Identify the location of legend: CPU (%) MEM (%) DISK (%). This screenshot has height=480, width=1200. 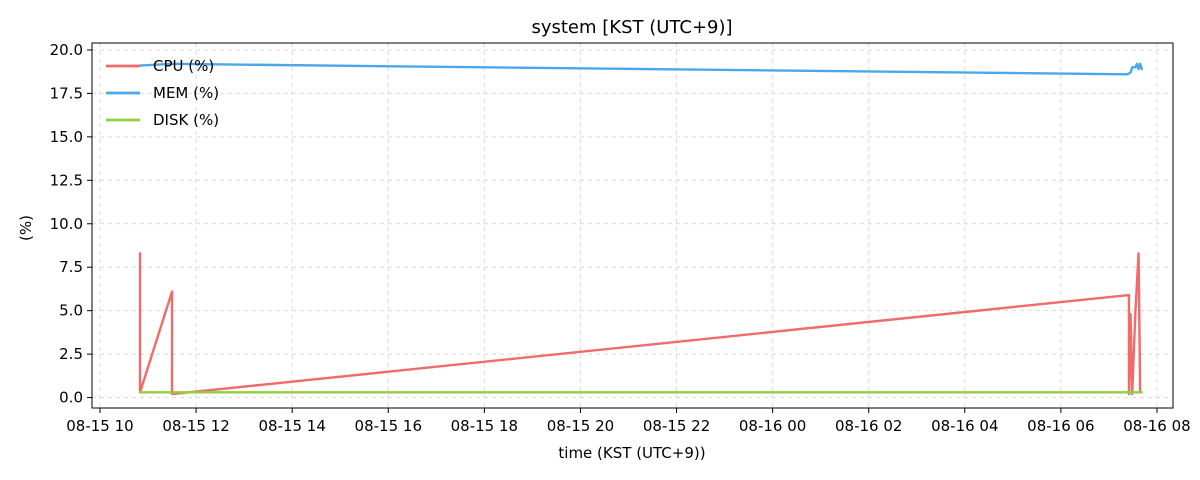
(162, 93).